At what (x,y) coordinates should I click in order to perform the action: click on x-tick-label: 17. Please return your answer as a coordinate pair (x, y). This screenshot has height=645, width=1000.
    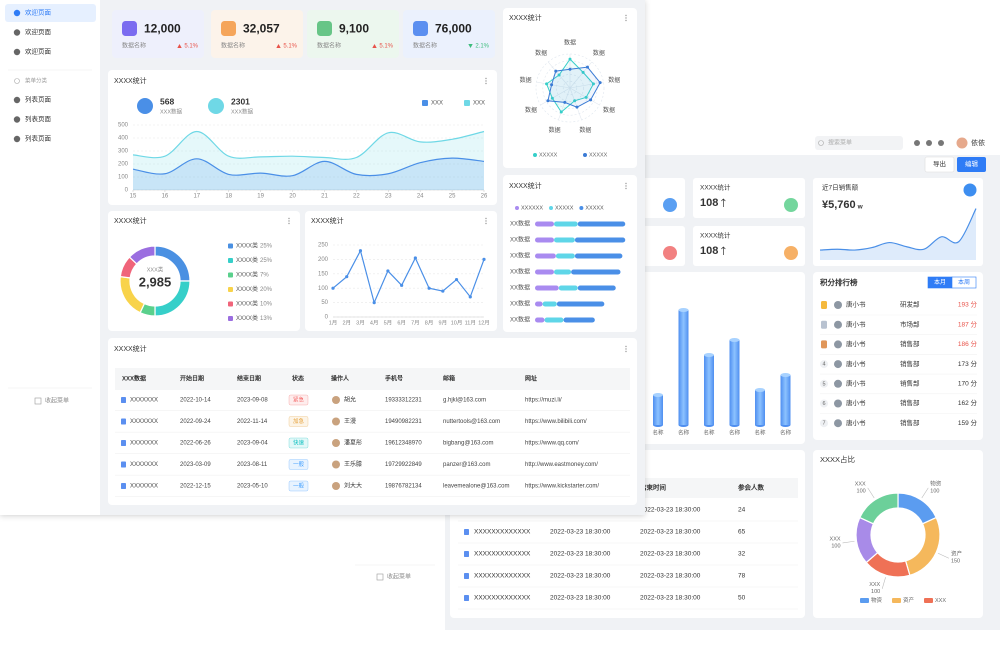
    Looking at the image, I should click on (196, 197).